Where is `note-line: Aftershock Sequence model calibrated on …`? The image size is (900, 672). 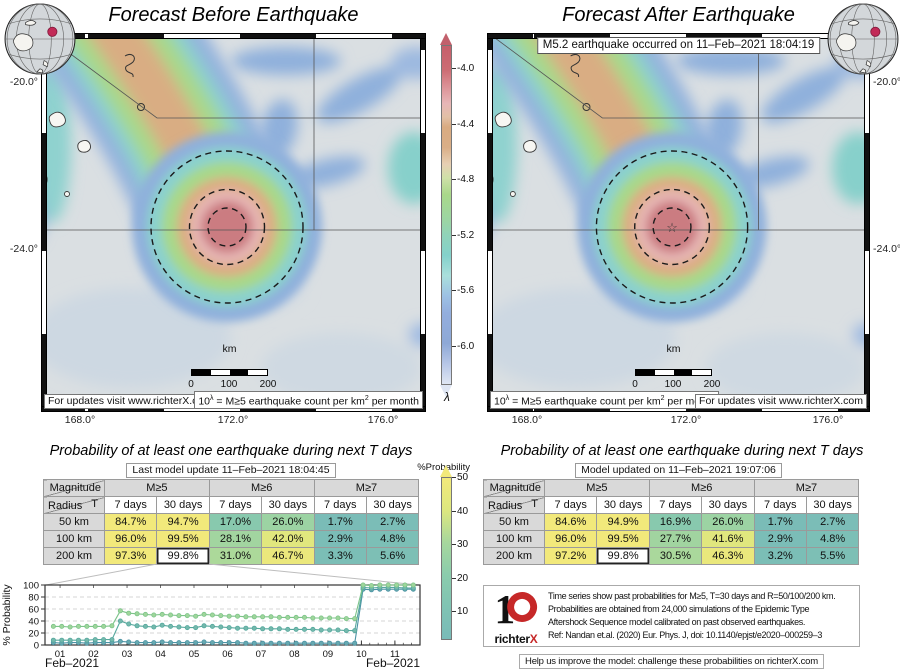 note-line: Aftershock Sequence model calibrated on … is located at coordinates (677, 622).